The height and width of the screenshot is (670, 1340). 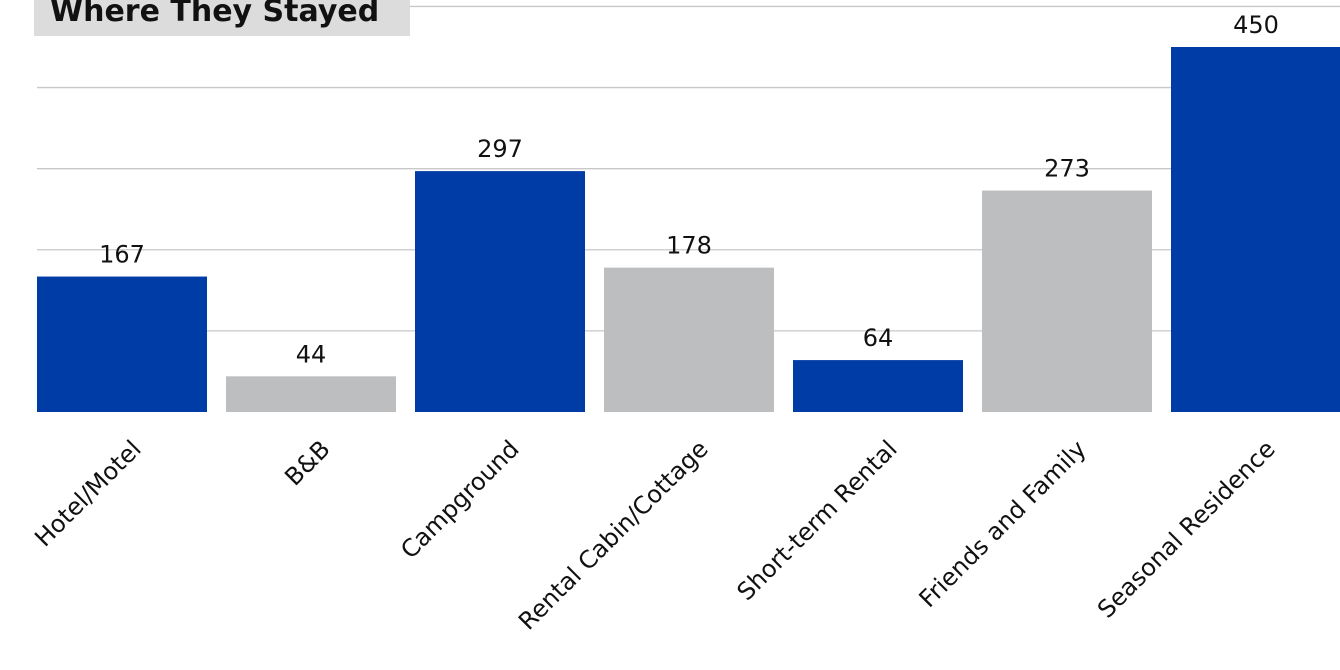 What do you see at coordinates (215, 14) in the screenshot?
I see `chart-title: Where They Stayed` at bounding box center [215, 14].